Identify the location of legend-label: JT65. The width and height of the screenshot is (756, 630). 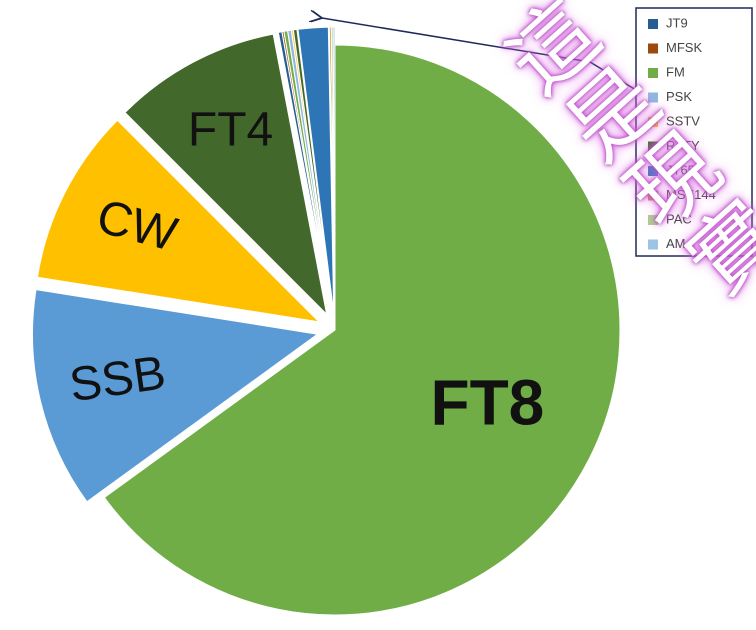
(680, 169).